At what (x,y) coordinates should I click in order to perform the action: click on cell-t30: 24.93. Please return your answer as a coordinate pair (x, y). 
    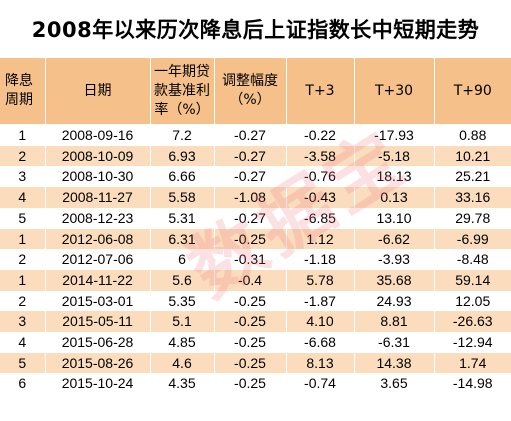
    Looking at the image, I should click on (394, 301).